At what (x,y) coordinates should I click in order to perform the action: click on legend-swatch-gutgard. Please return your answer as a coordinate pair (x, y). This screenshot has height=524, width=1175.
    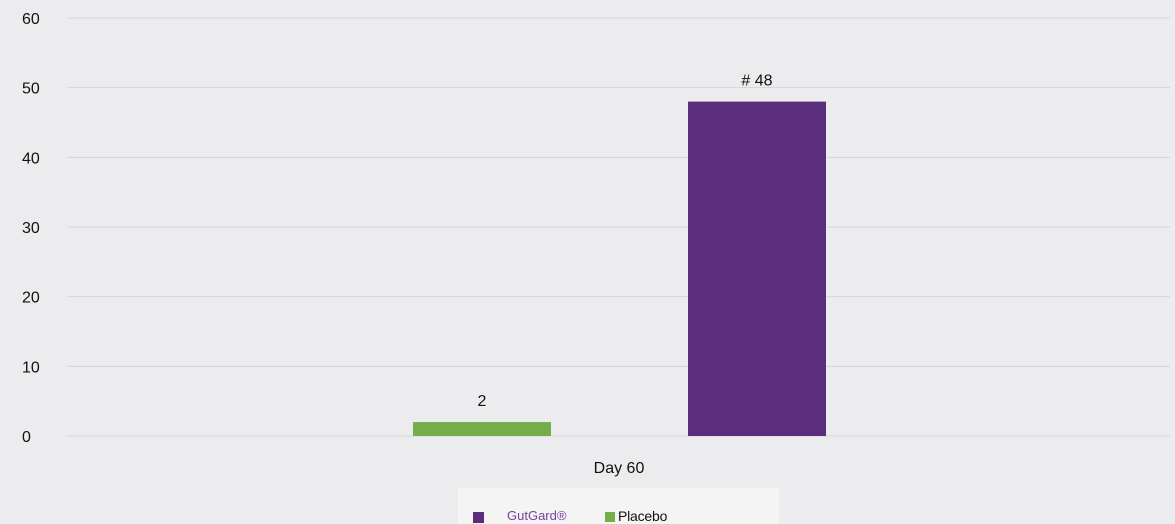
    Looking at the image, I should click on (478, 517).